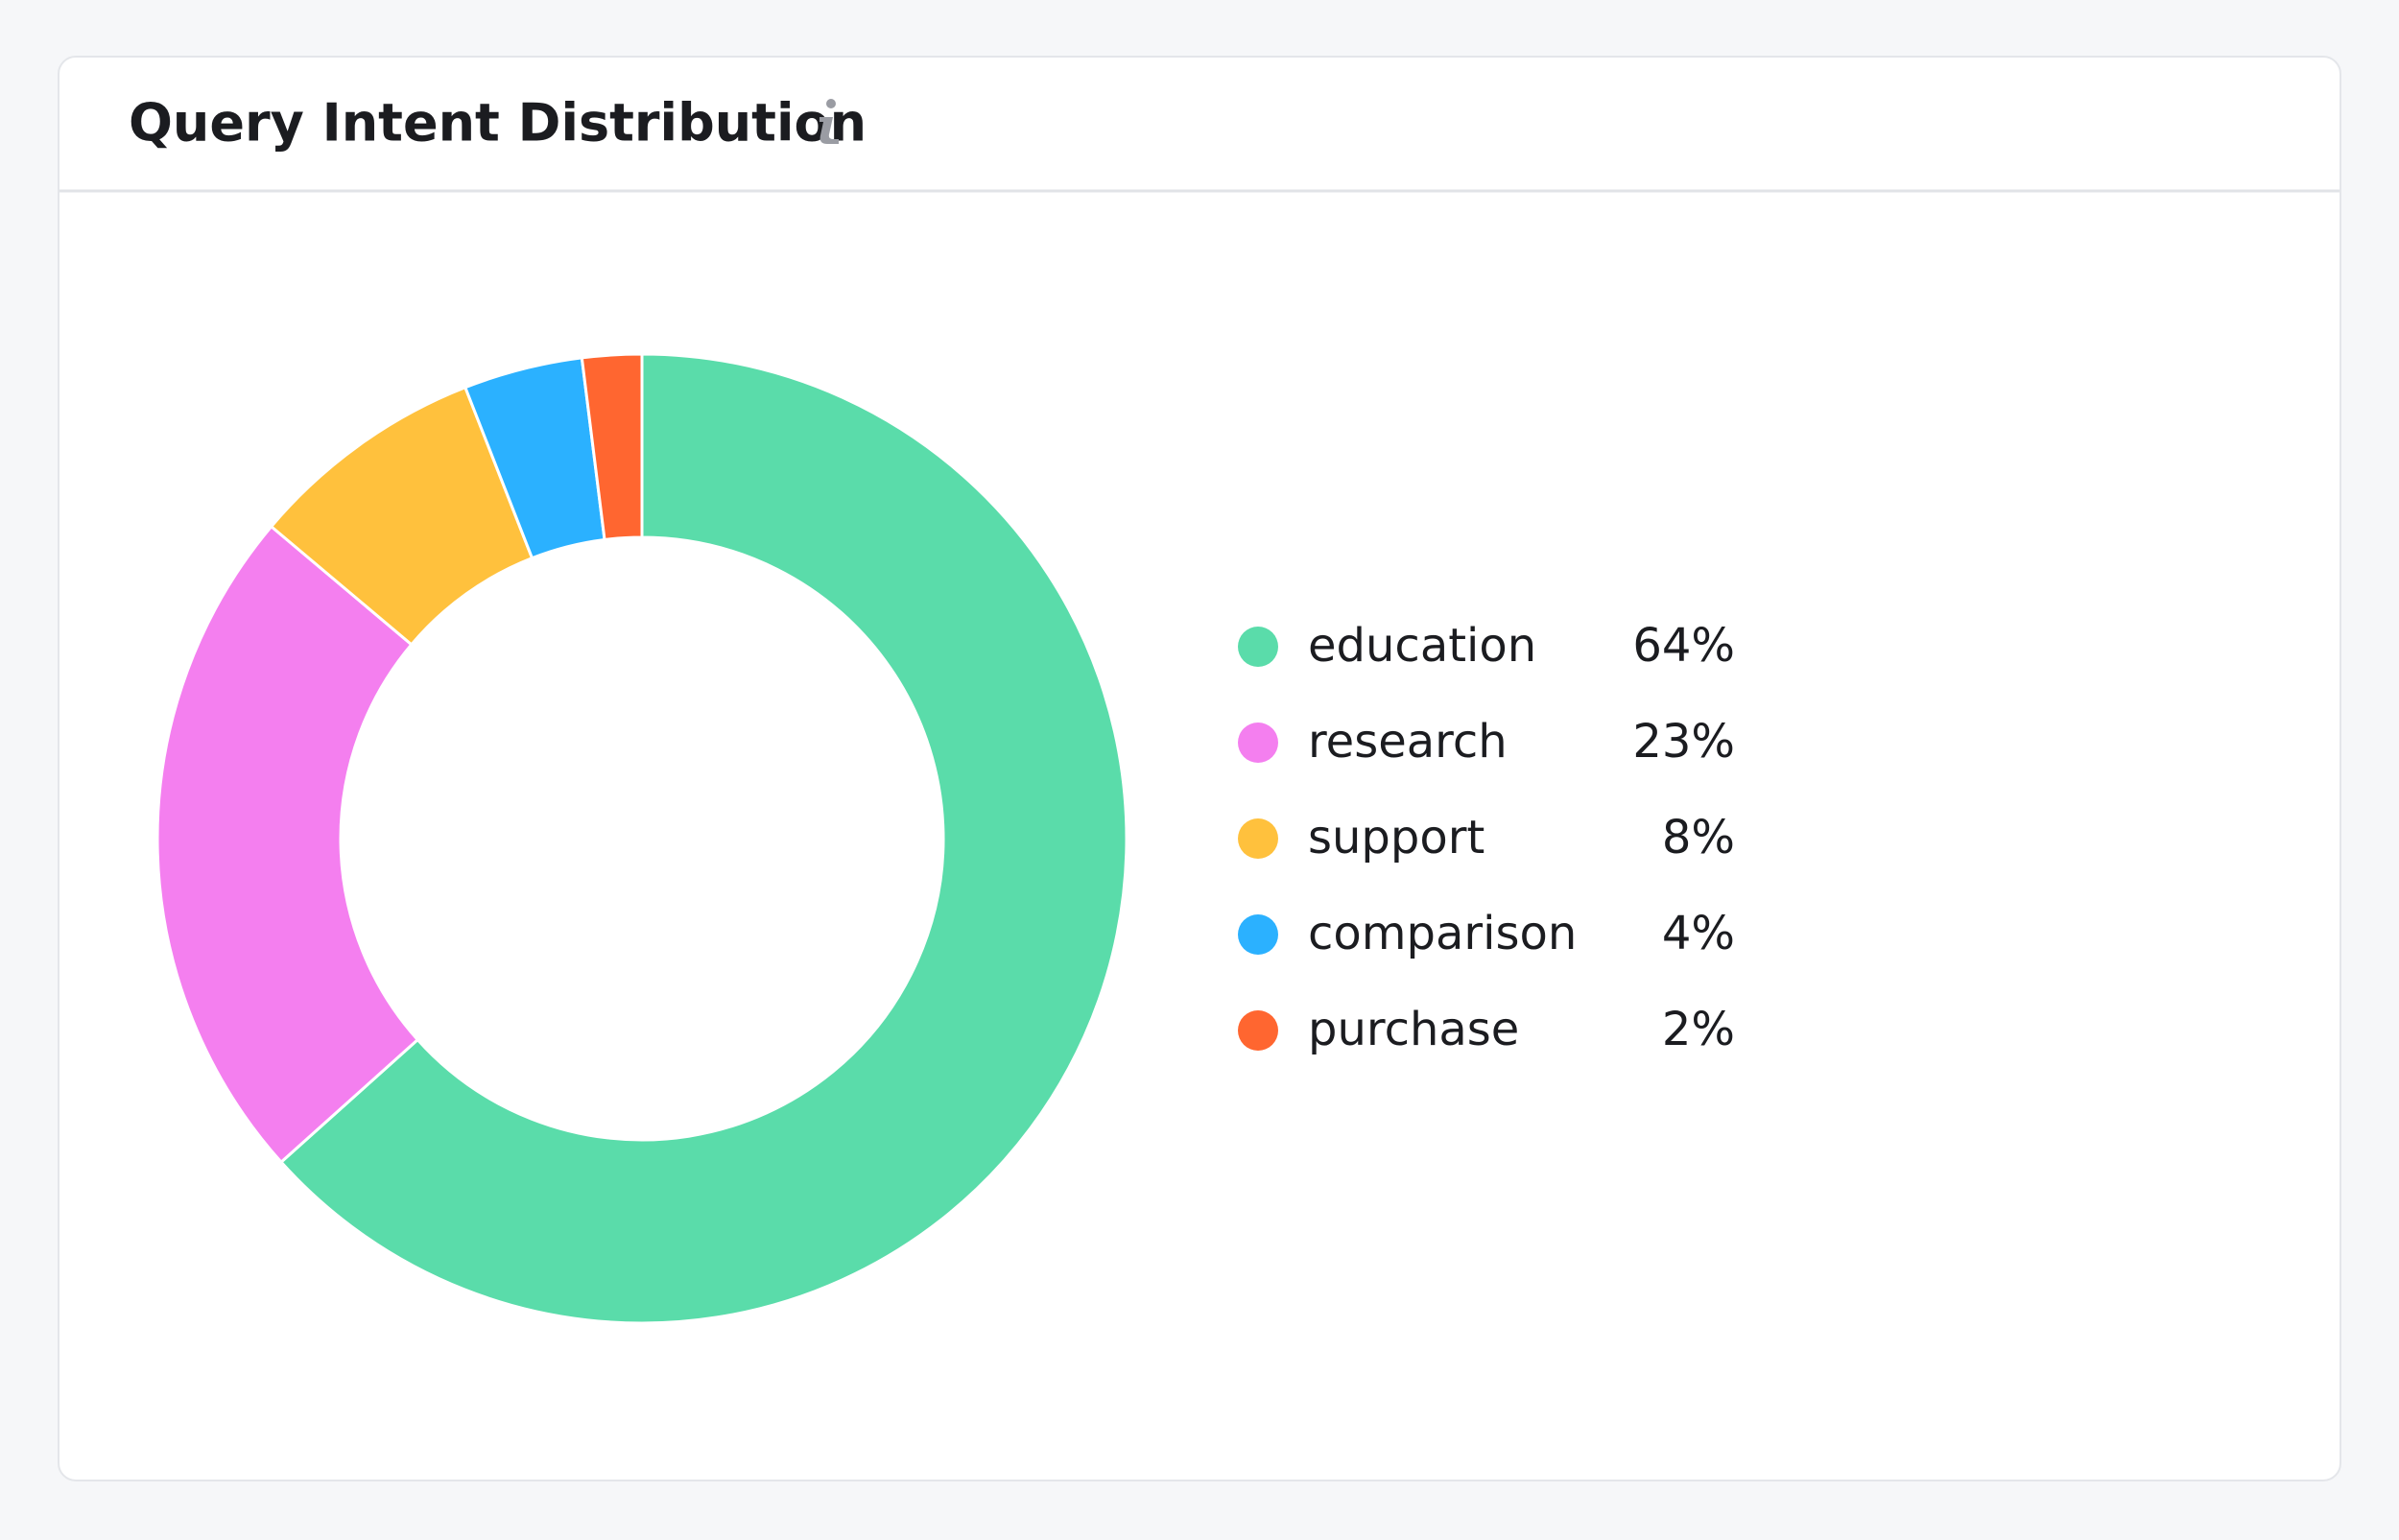  I want to click on legend-label: research, so click(1408, 742).